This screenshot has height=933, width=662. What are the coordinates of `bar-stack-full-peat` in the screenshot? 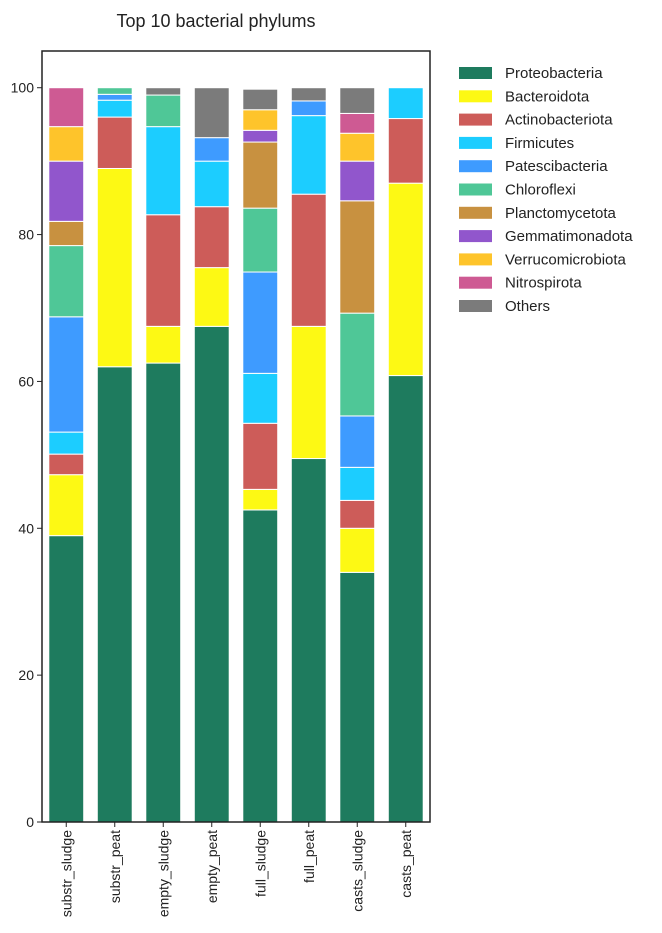 It's located at (308, 455).